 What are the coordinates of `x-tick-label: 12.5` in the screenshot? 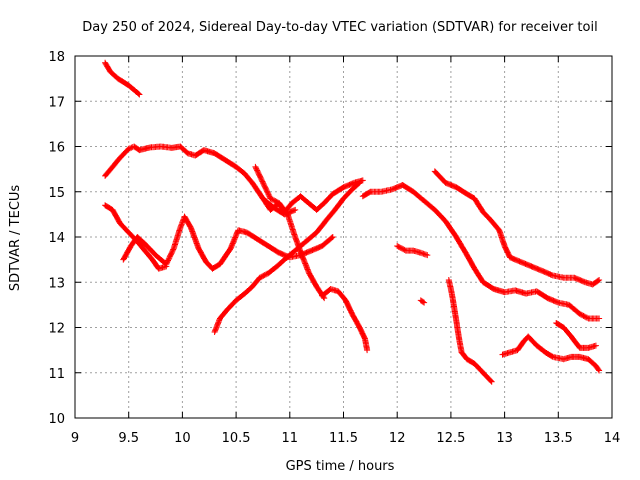 It's located at (450, 438).